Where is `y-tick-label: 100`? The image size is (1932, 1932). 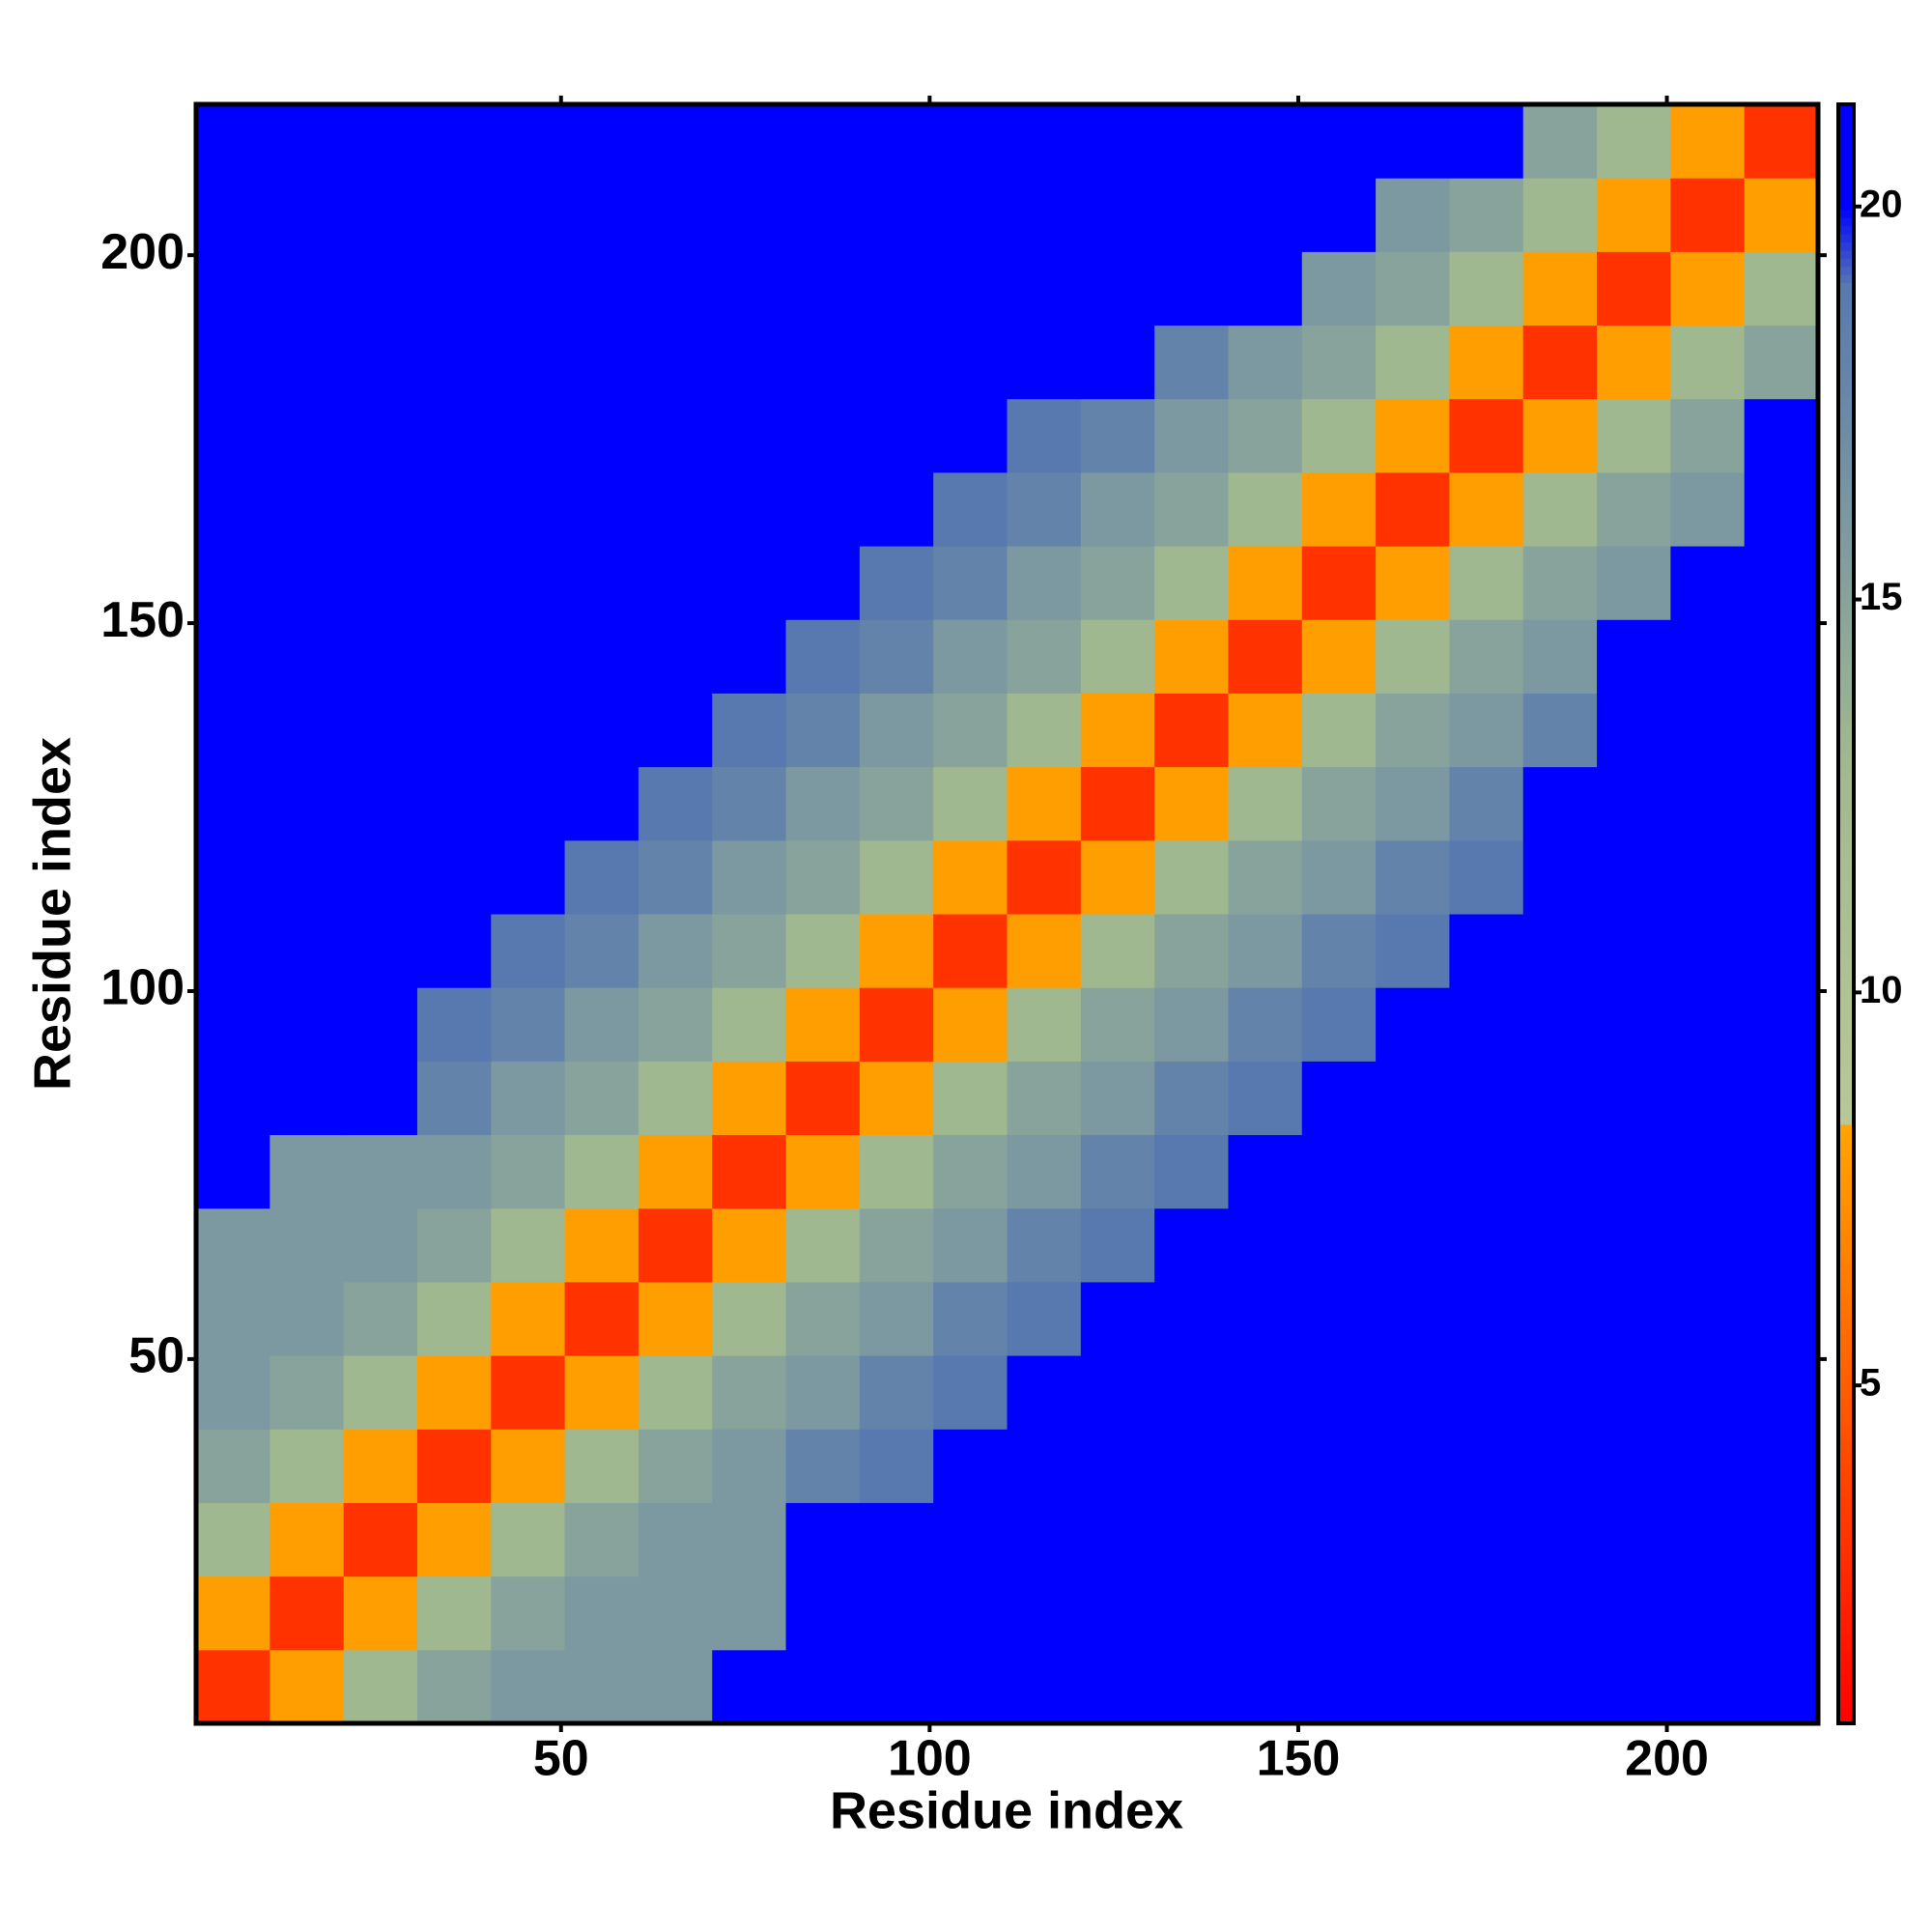
y-tick-label: 100 is located at coordinates (142, 988).